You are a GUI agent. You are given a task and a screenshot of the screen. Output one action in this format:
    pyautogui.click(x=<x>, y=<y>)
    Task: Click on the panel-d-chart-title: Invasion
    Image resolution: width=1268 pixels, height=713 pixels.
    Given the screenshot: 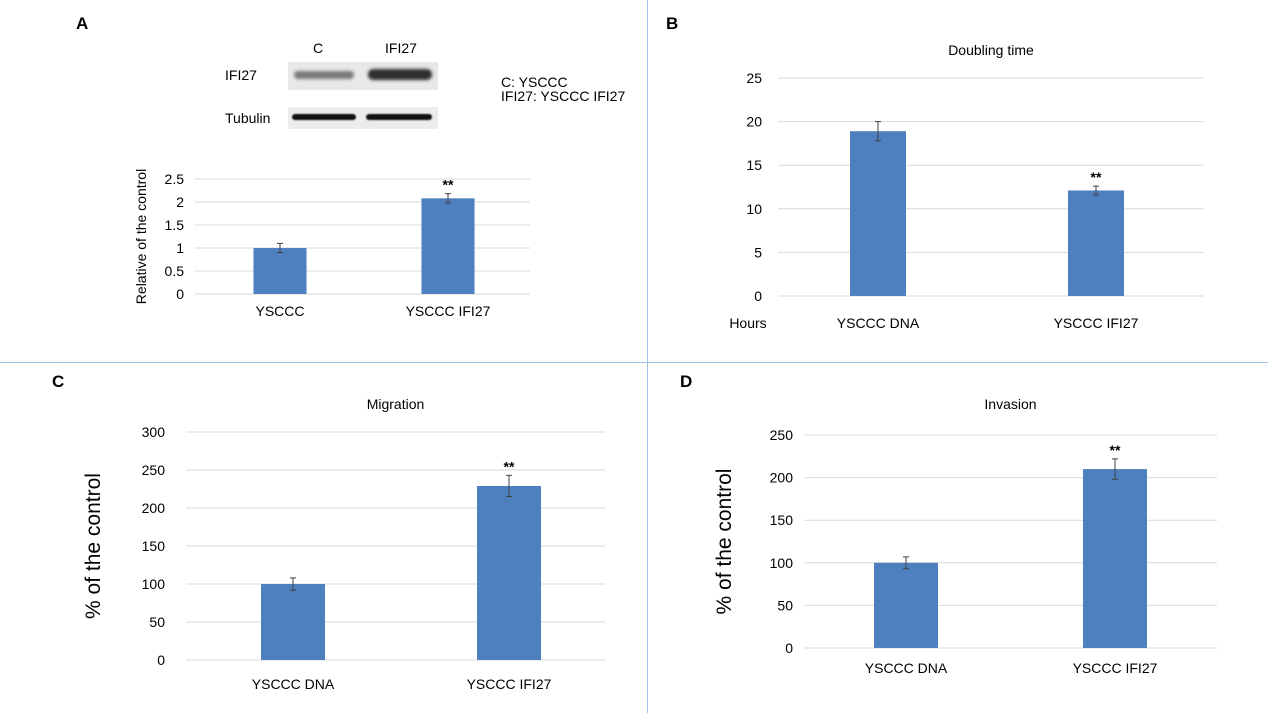 What is the action you would take?
    pyautogui.click(x=1010, y=404)
    